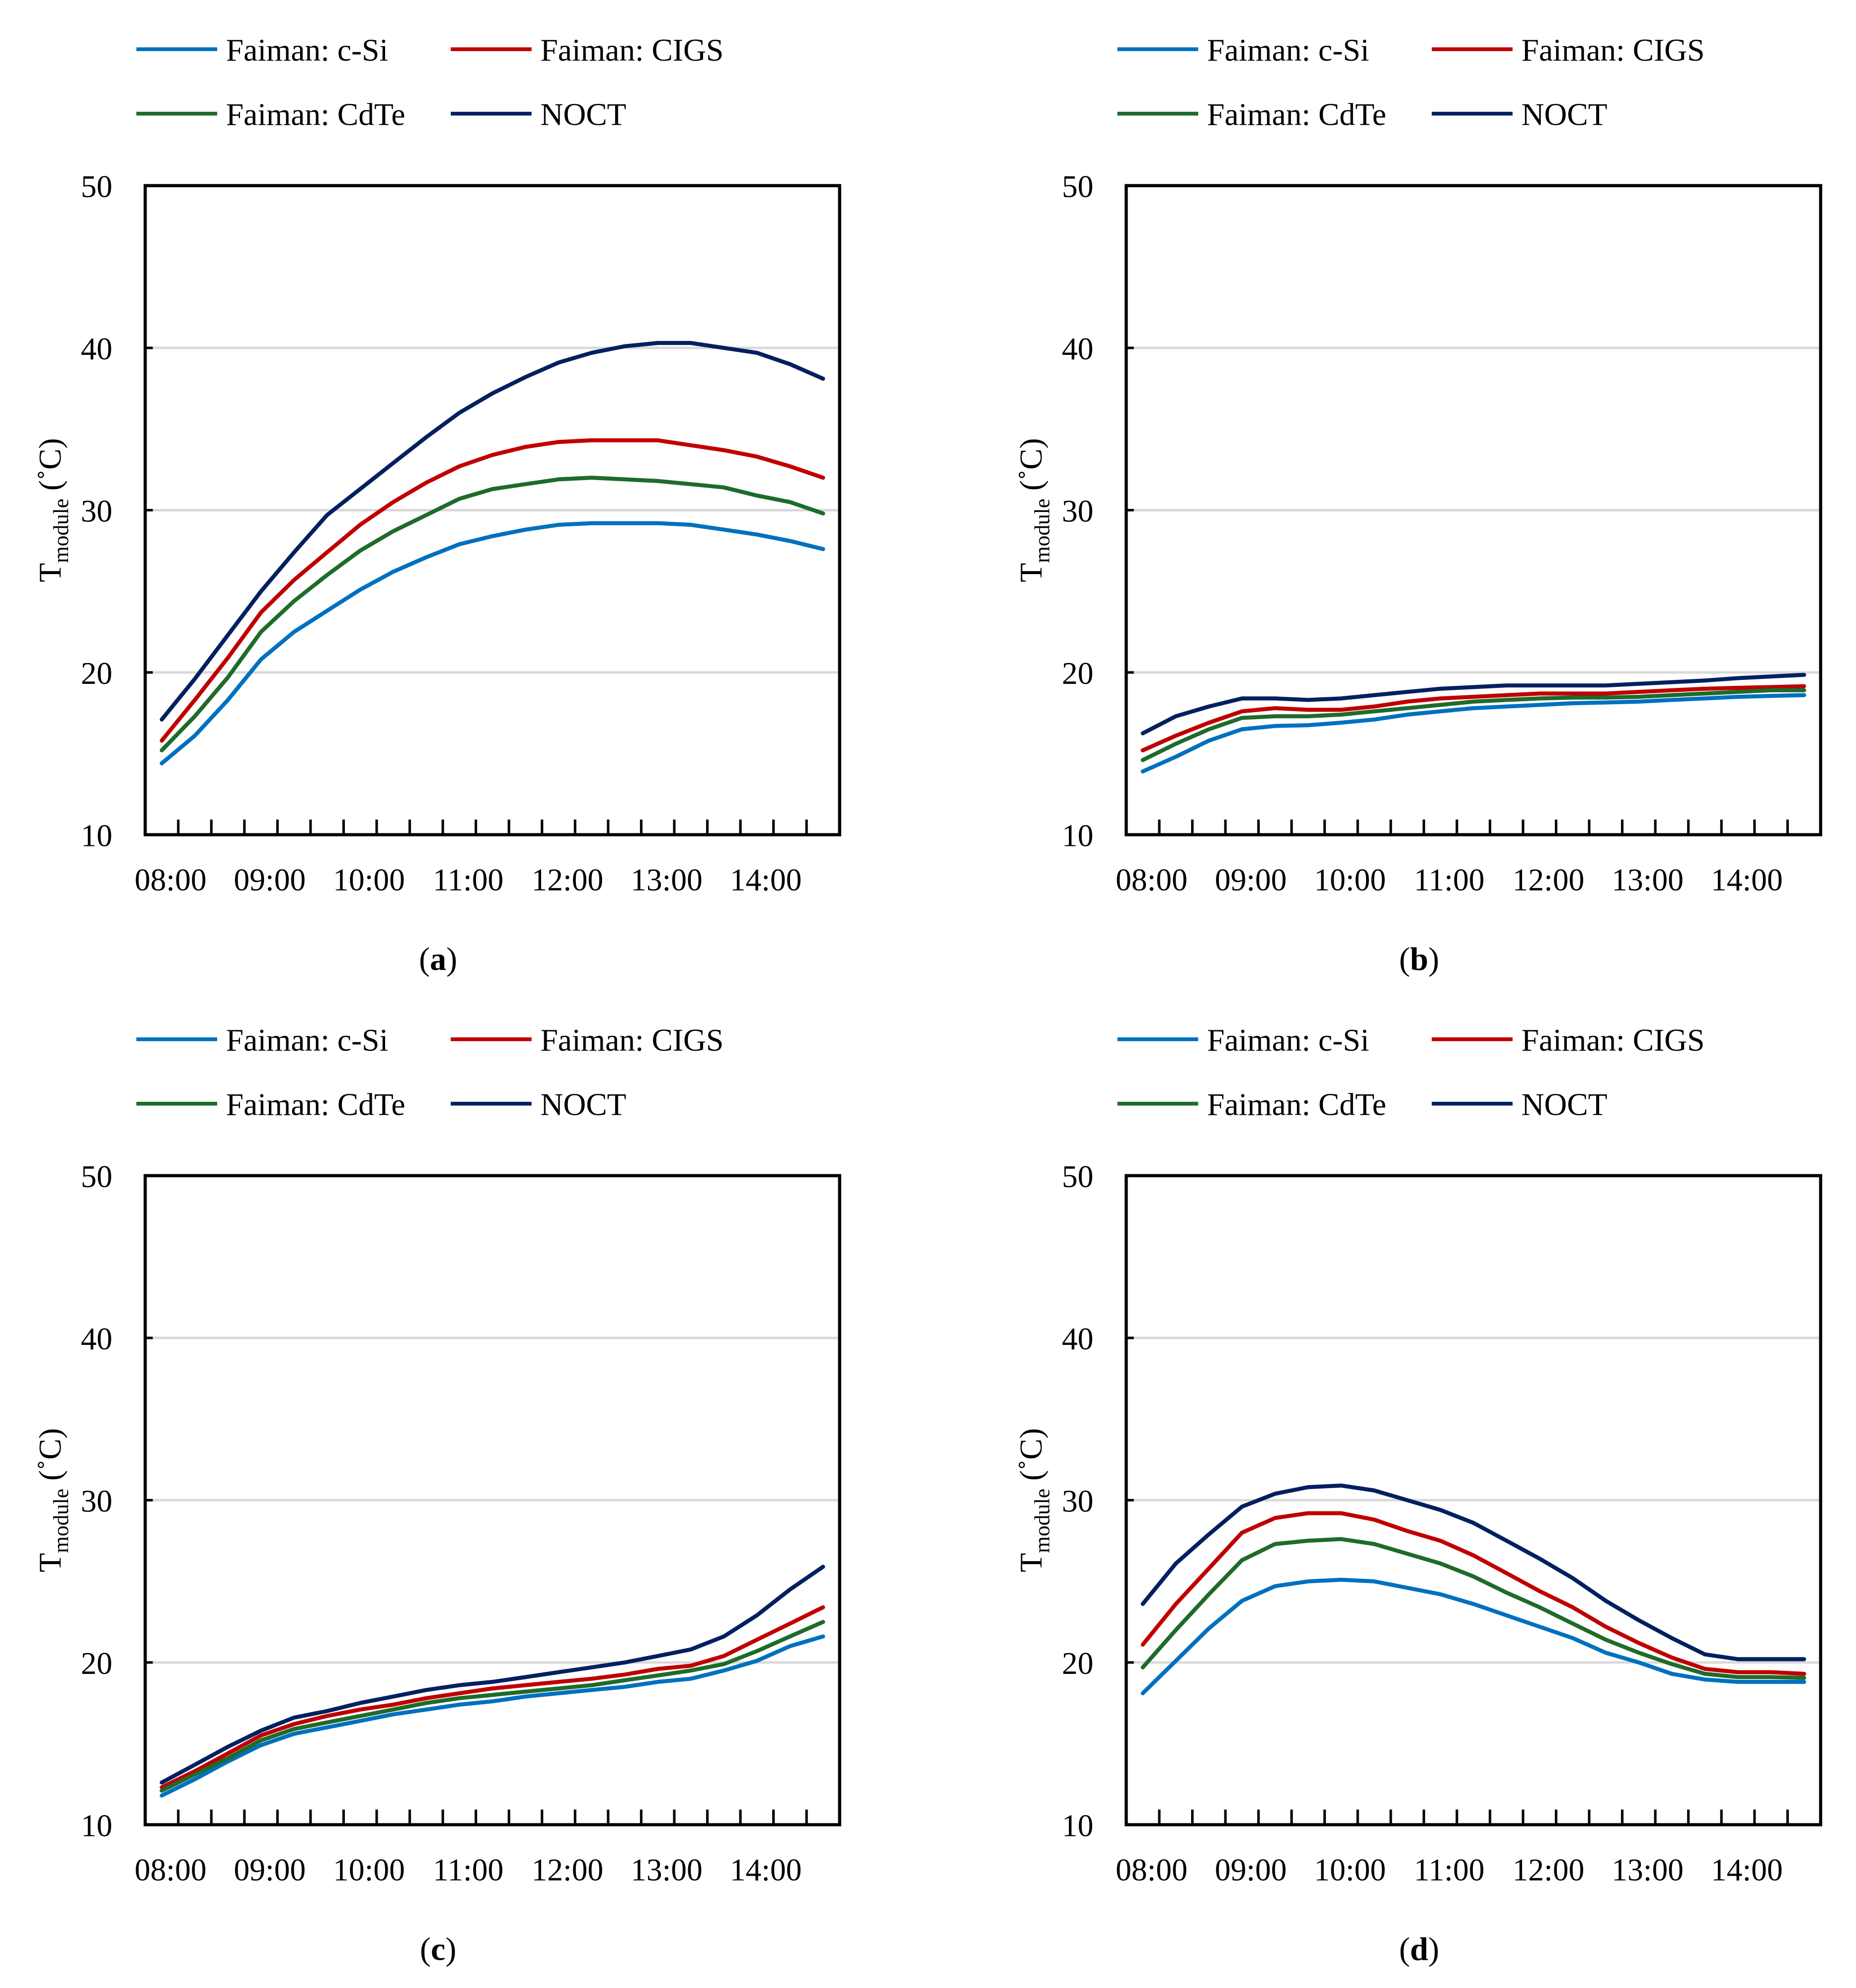 This screenshot has width=1856, height=1988. What do you see at coordinates (438, 1949) in the screenshot?
I see `panel-label: (c)` at bounding box center [438, 1949].